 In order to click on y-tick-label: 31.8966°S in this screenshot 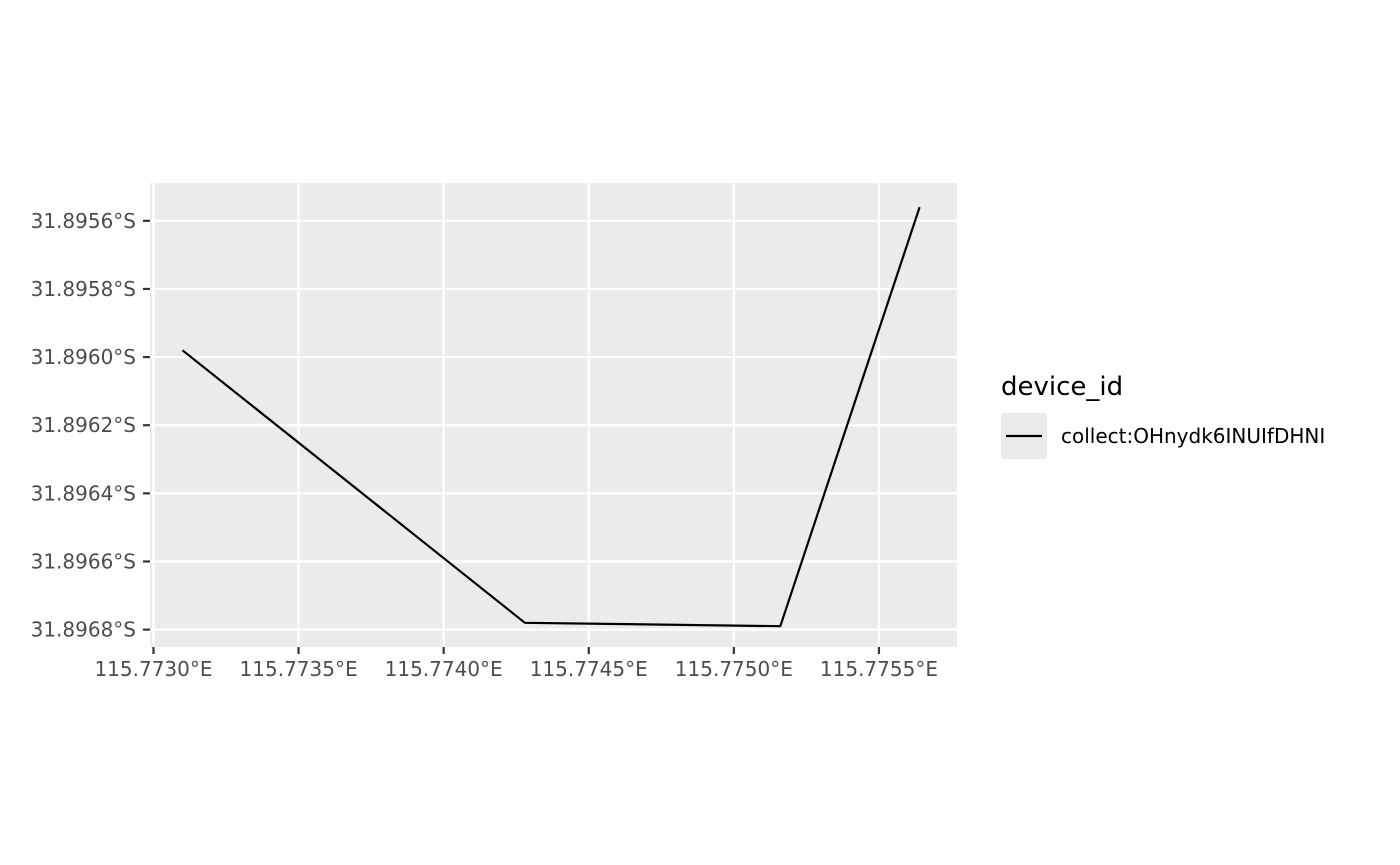, I will do `click(83, 561)`.